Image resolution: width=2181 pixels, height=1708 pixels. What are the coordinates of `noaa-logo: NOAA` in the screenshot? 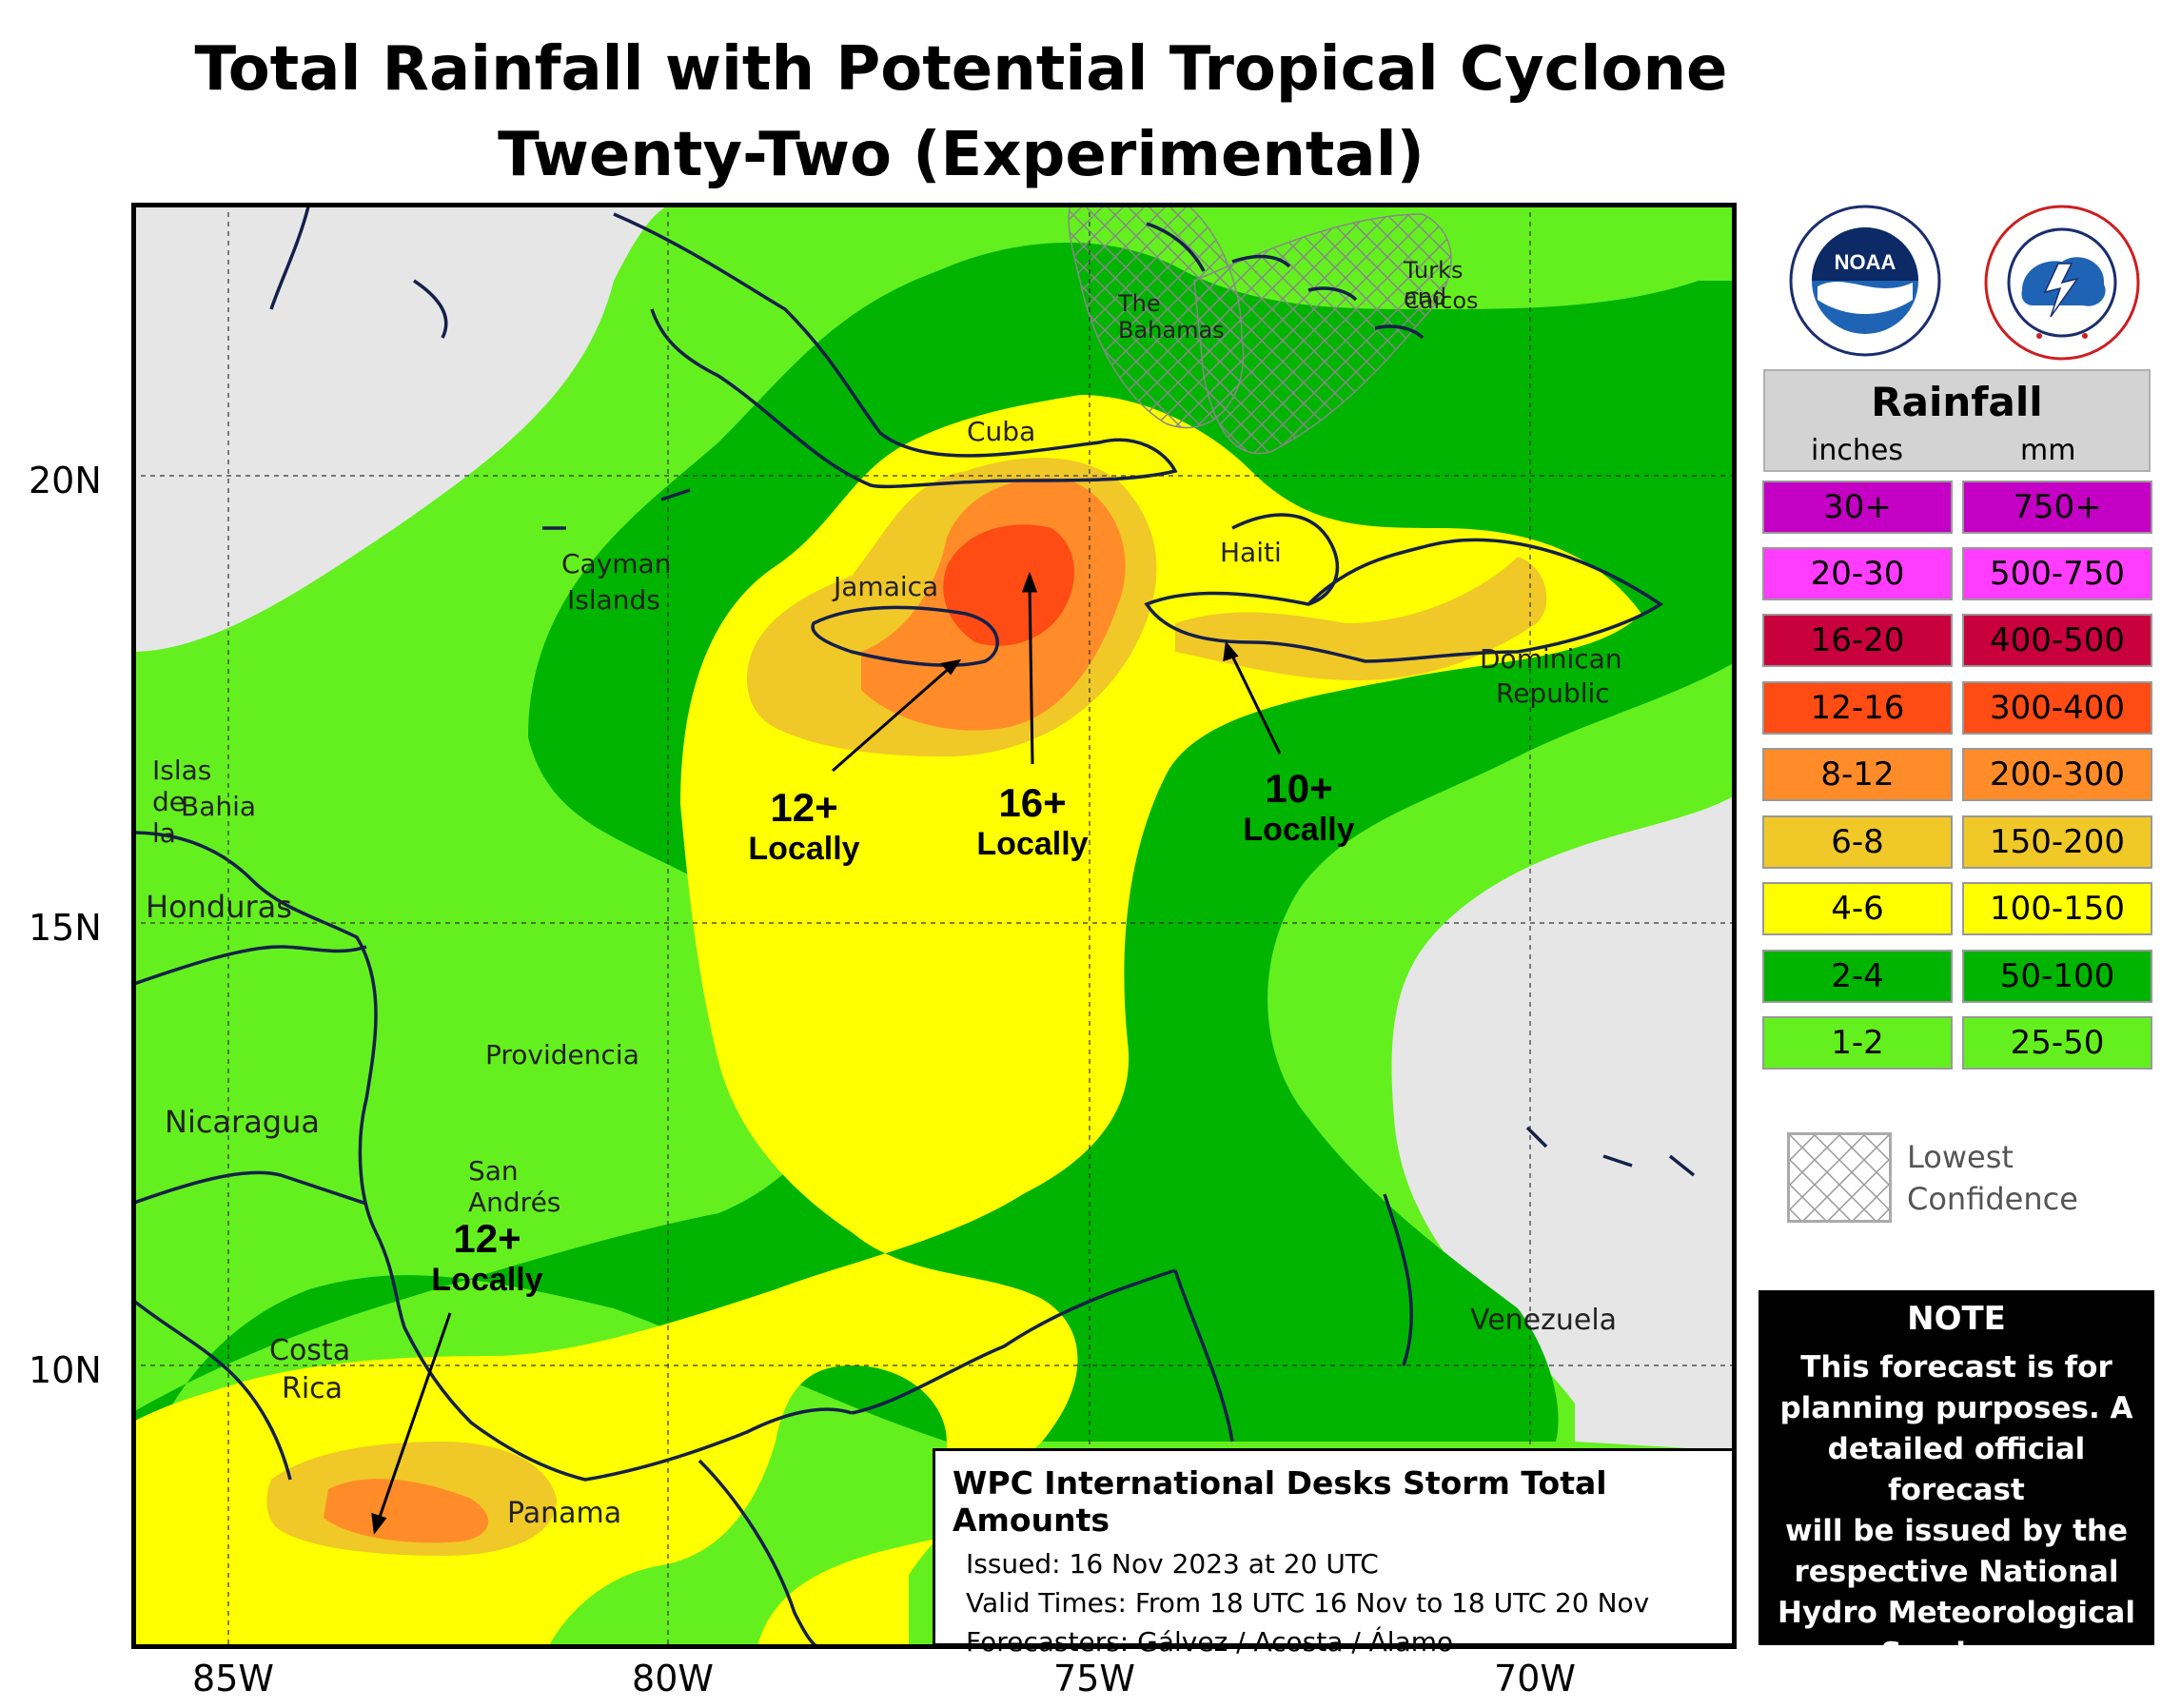 It's located at (1865, 281).